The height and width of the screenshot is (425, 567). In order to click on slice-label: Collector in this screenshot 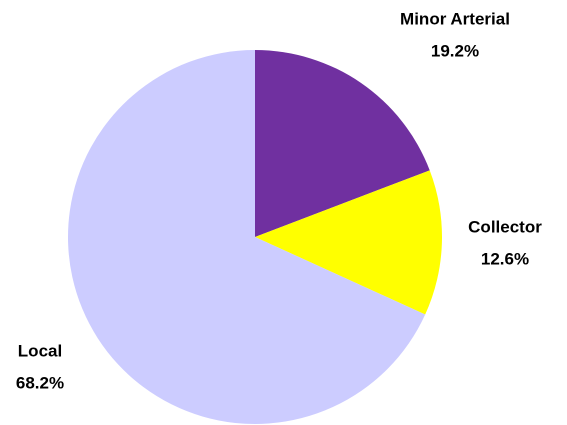, I will do `click(505, 226)`.